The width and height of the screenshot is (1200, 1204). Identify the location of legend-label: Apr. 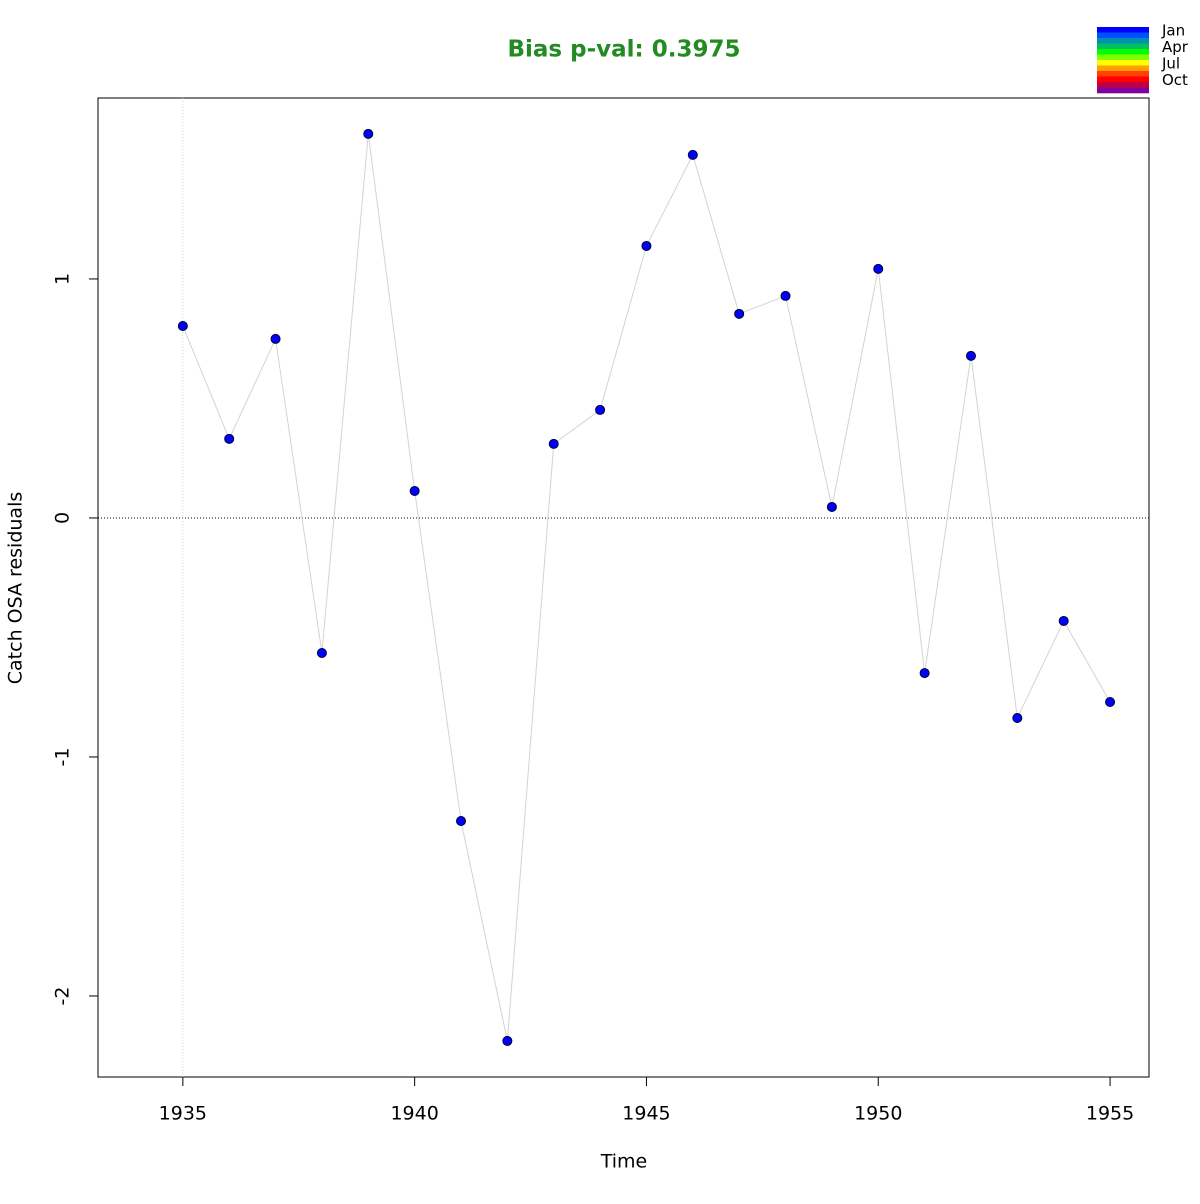
(1175, 47).